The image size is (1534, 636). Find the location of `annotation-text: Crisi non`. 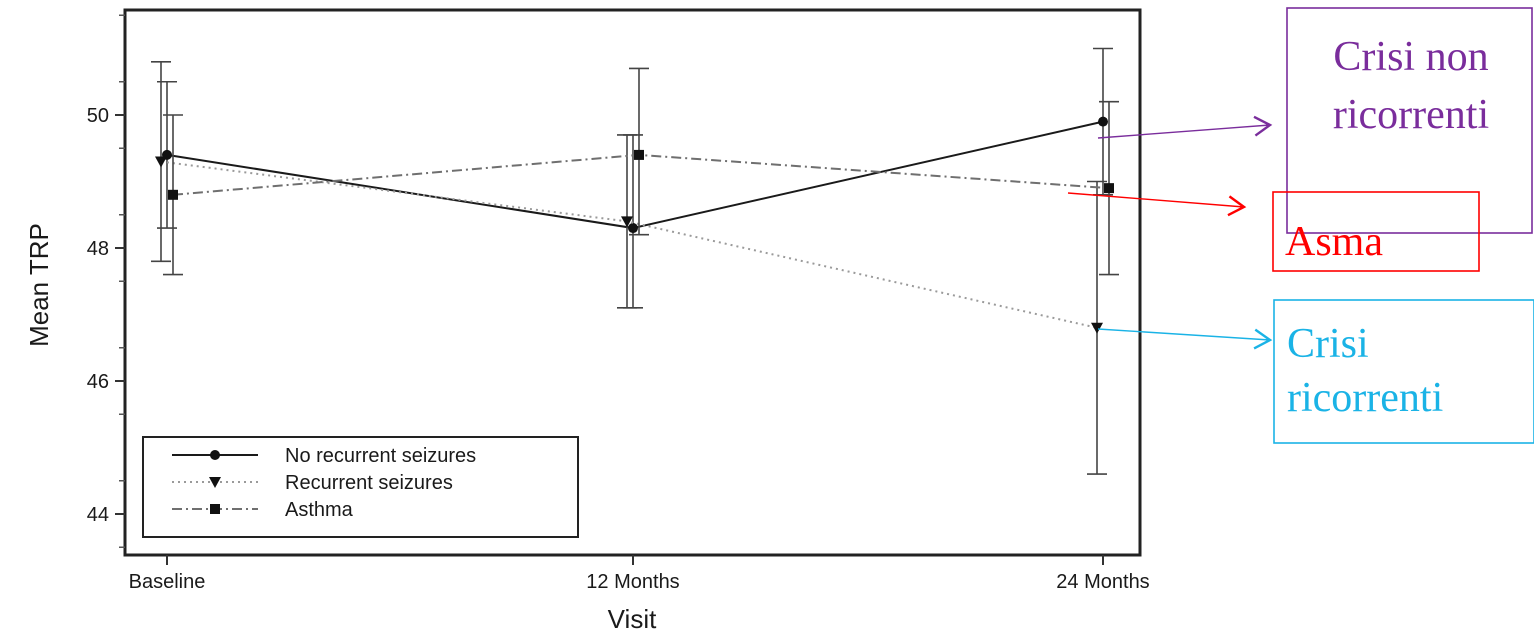

annotation-text: Crisi non is located at coordinates (1410, 57).